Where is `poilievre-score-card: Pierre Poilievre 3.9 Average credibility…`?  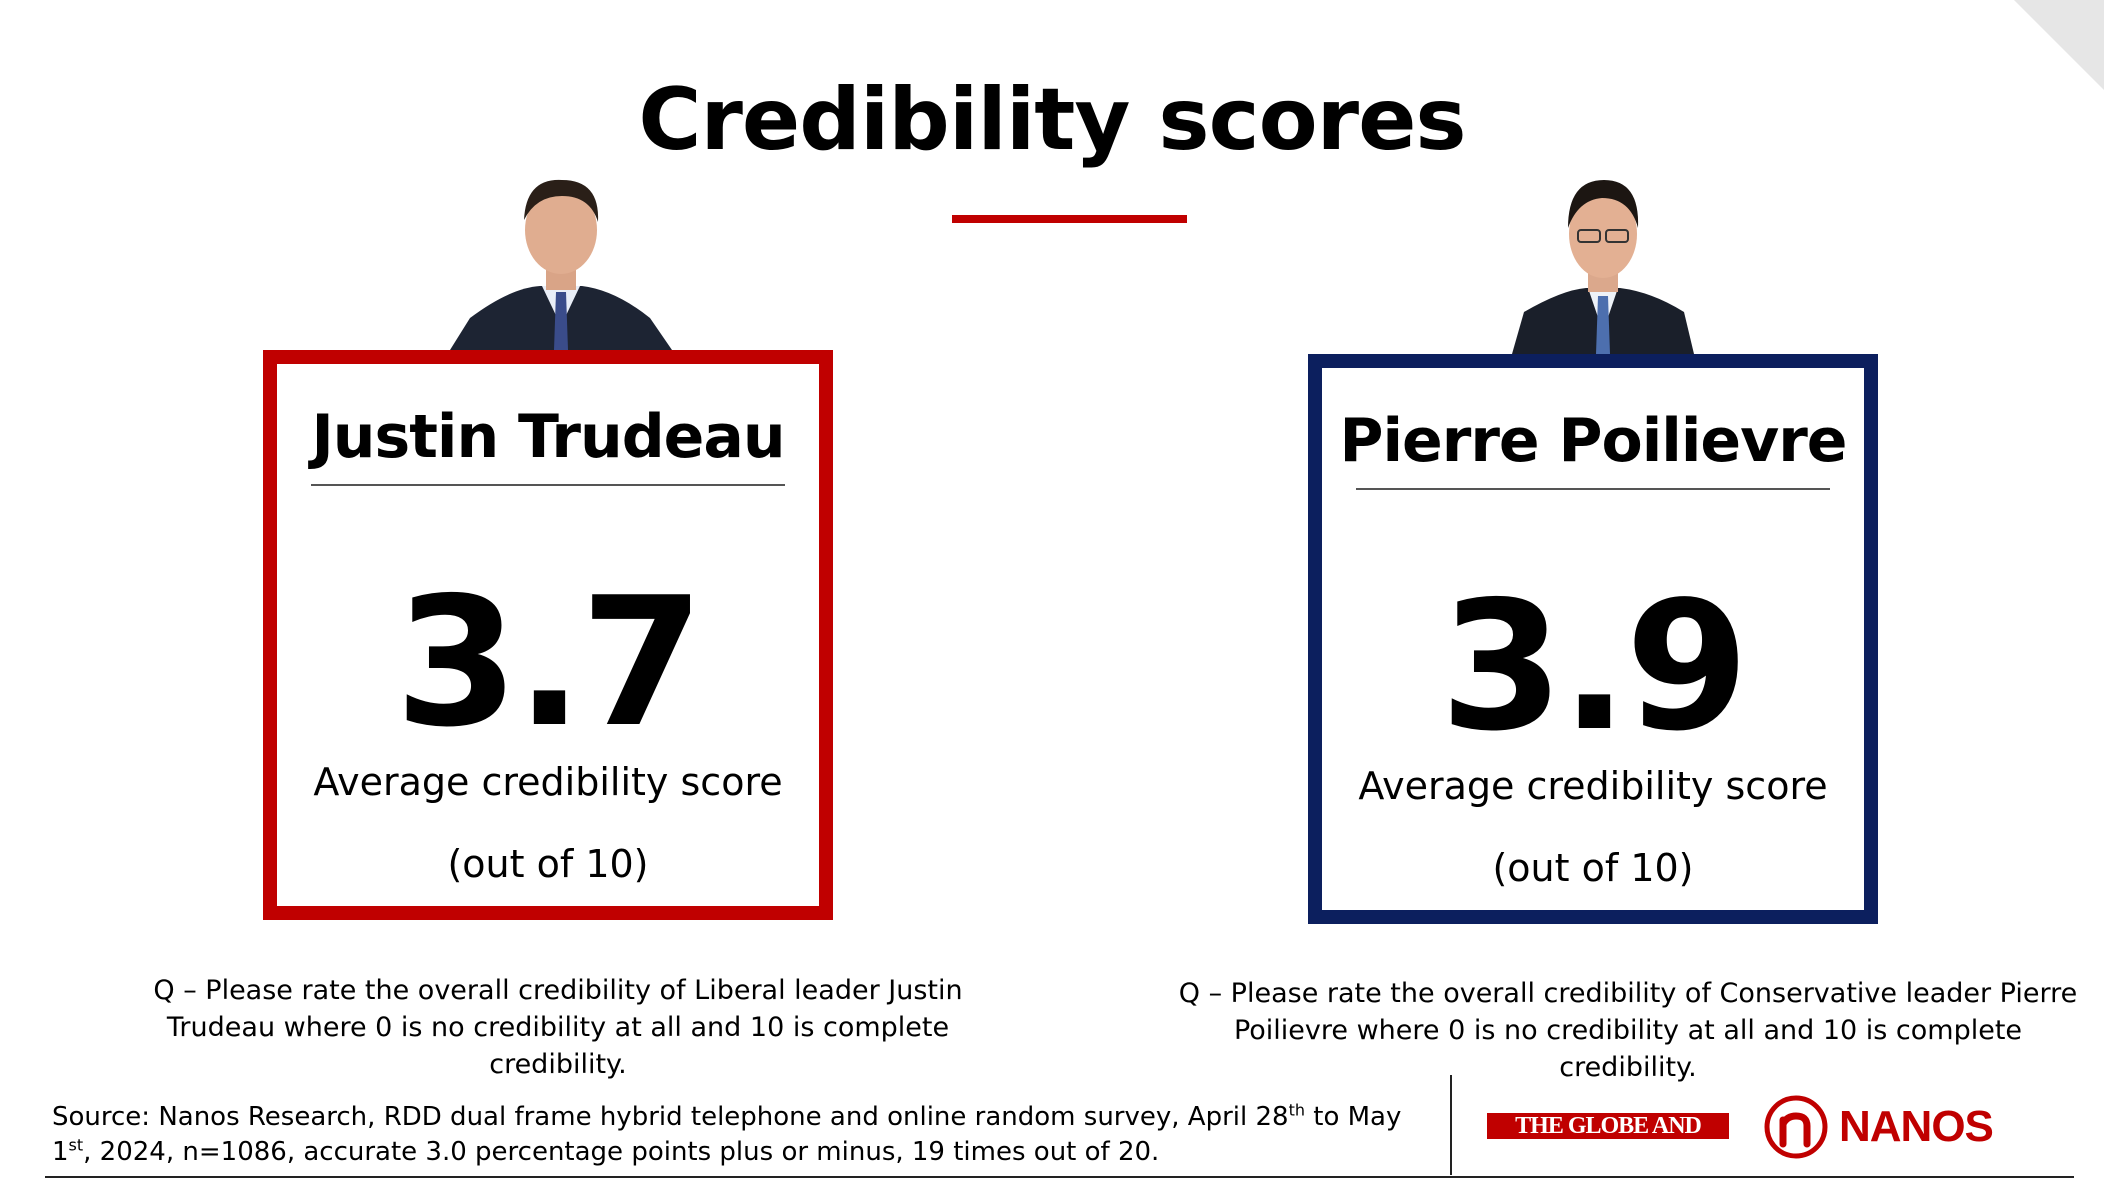 poilievre-score-card: Pierre Poilievre 3.9 Average credibility… is located at coordinates (1593, 639).